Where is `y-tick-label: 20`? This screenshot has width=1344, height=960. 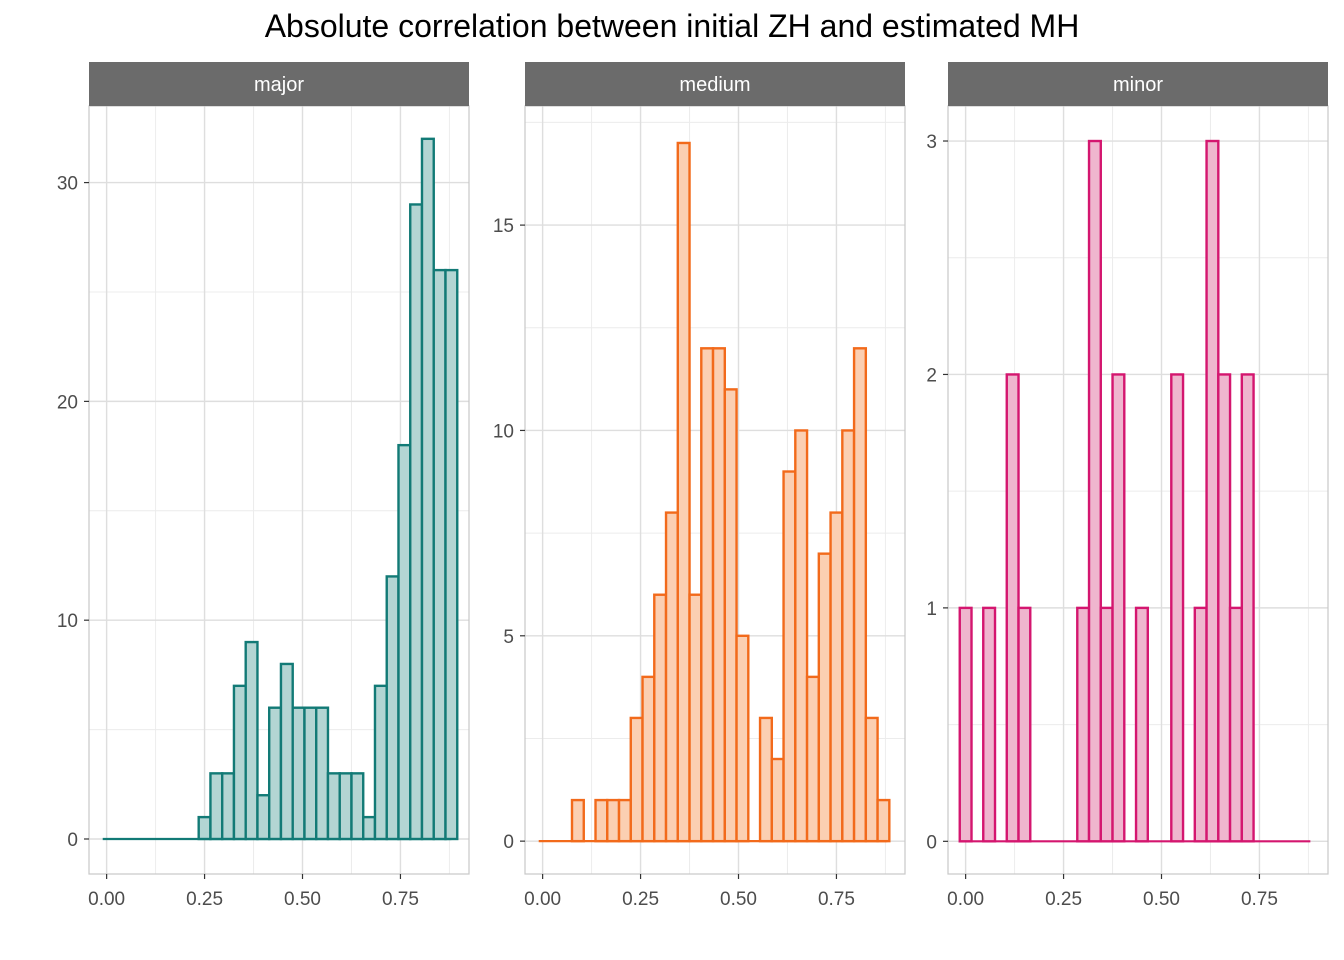
y-tick-label: 20 is located at coordinates (67, 402).